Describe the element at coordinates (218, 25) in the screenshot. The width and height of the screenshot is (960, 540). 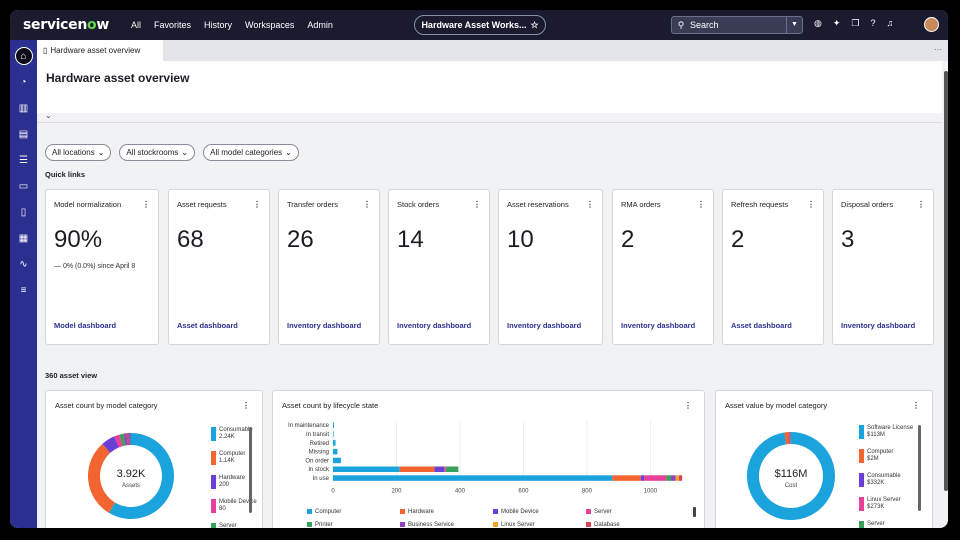
I see `nav-history: History` at that location.